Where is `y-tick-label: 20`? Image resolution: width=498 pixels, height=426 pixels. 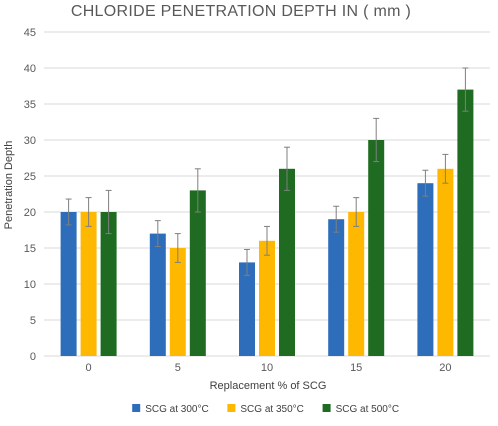
y-tick-label: 20 is located at coordinates (30, 213).